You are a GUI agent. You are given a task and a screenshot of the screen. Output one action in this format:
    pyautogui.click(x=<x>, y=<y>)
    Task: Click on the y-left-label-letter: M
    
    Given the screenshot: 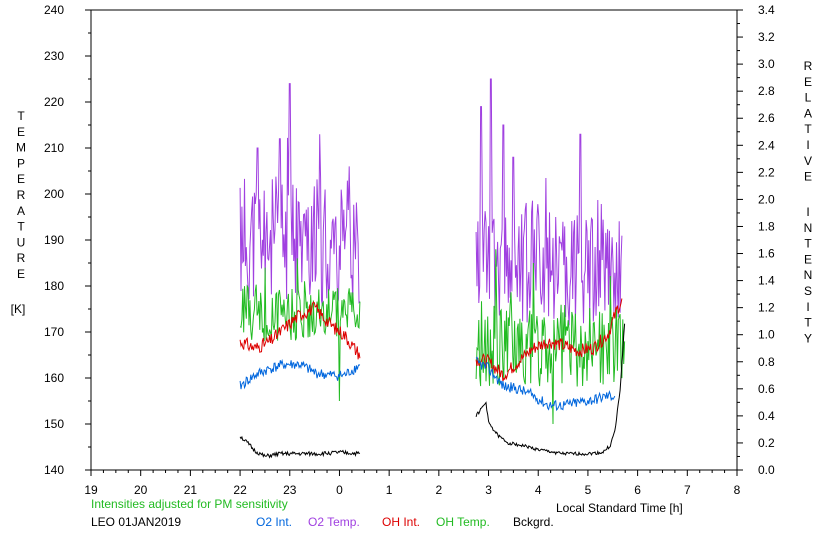 What is the action you would take?
    pyautogui.click(x=21, y=148)
    